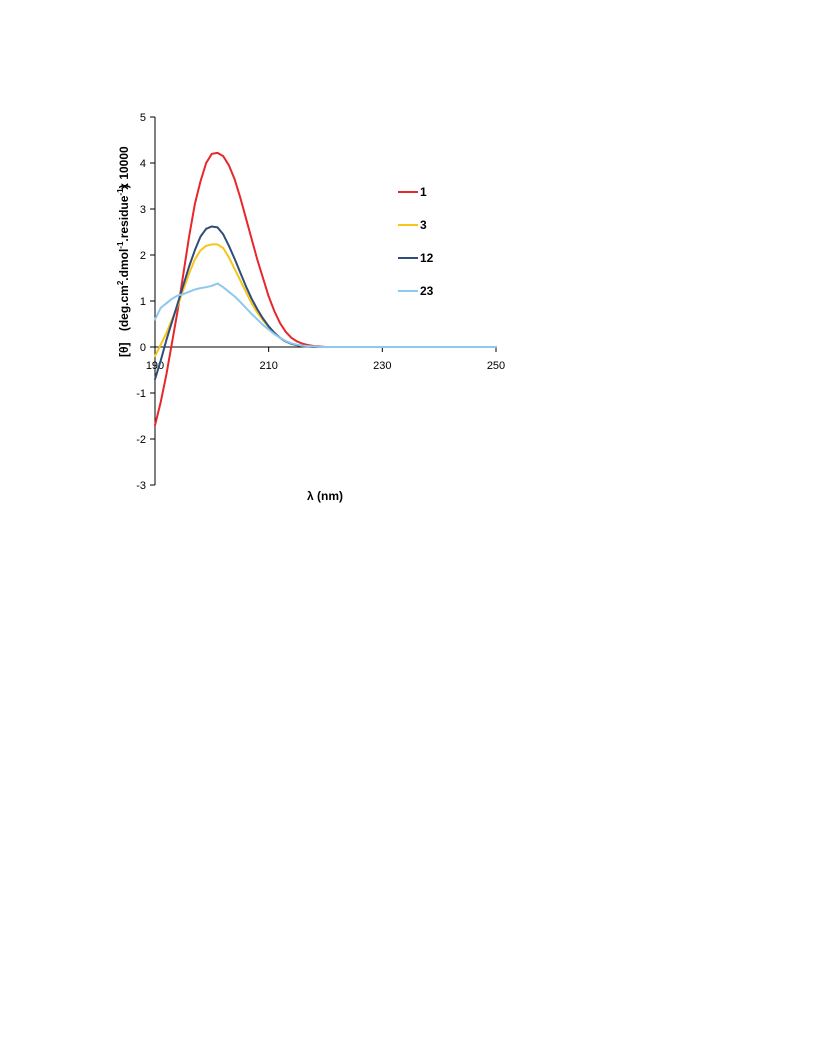  What do you see at coordinates (143, 302) in the screenshot?
I see `y-tick-label: 1` at bounding box center [143, 302].